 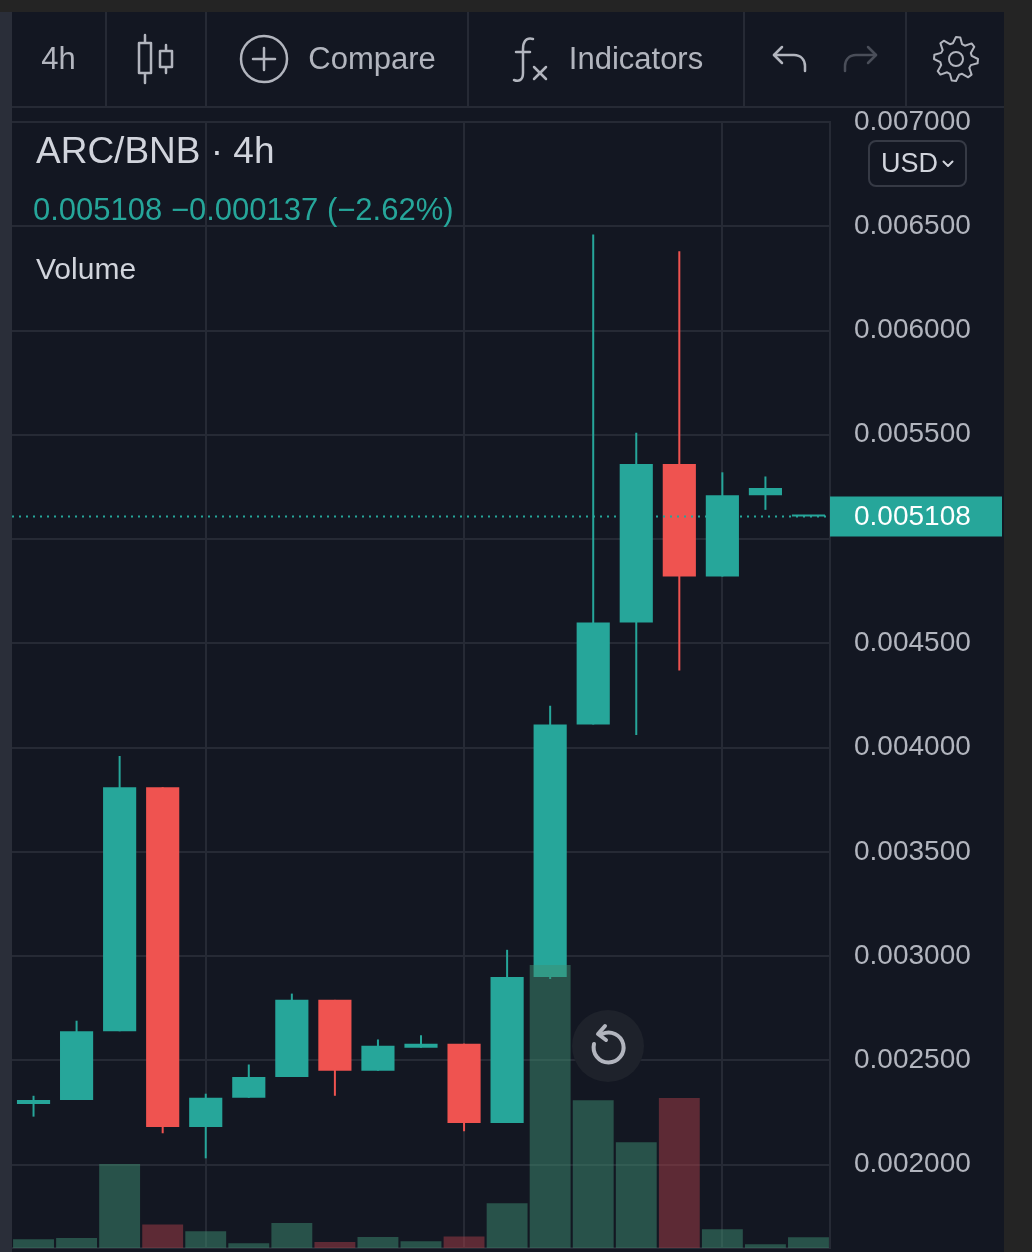 What do you see at coordinates (912, 329) in the screenshot?
I see `y-tick-label: 0.006000` at bounding box center [912, 329].